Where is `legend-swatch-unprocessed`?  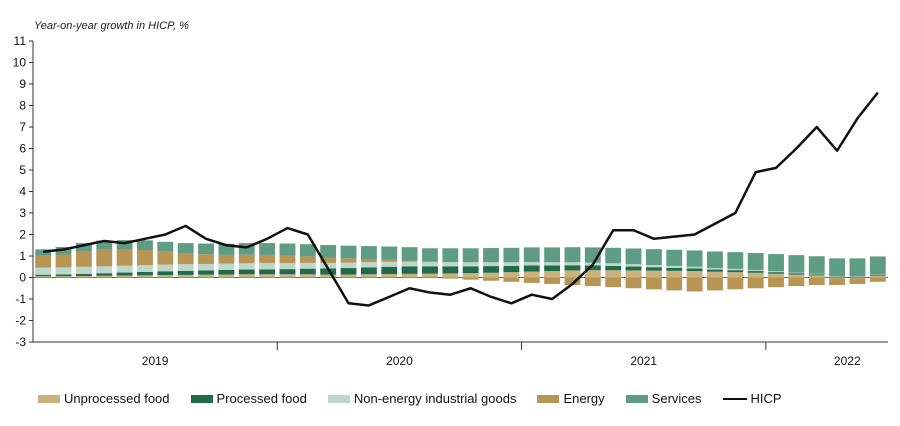
legend-swatch-unprocessed is located at coordinates (49, 398).